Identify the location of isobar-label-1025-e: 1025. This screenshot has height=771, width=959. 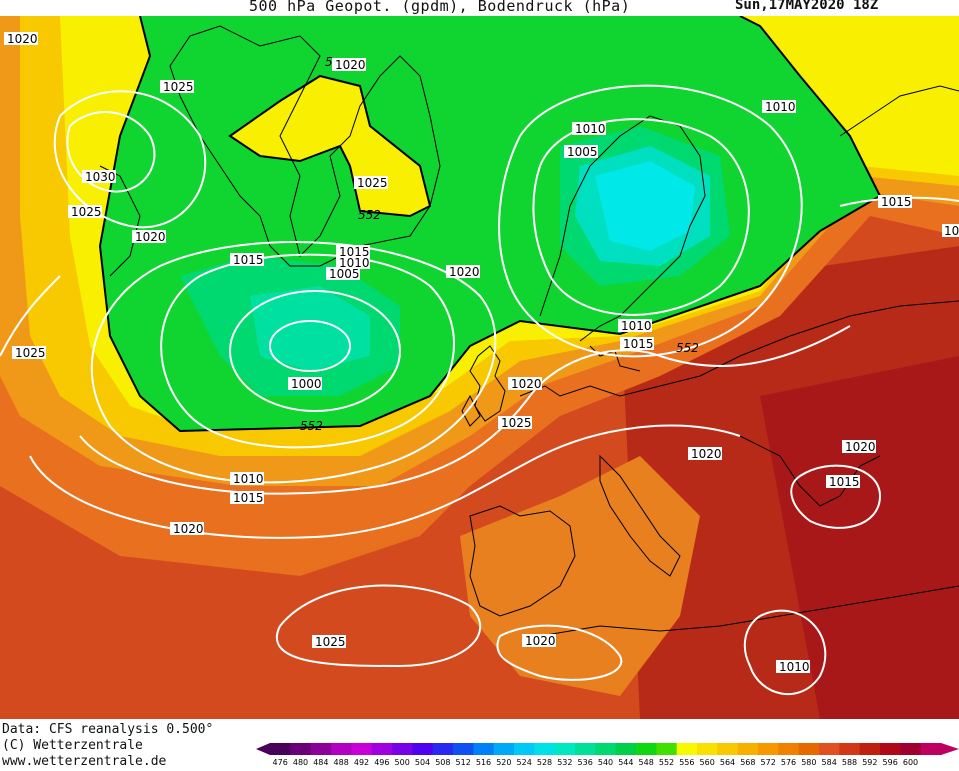
(30, 353).